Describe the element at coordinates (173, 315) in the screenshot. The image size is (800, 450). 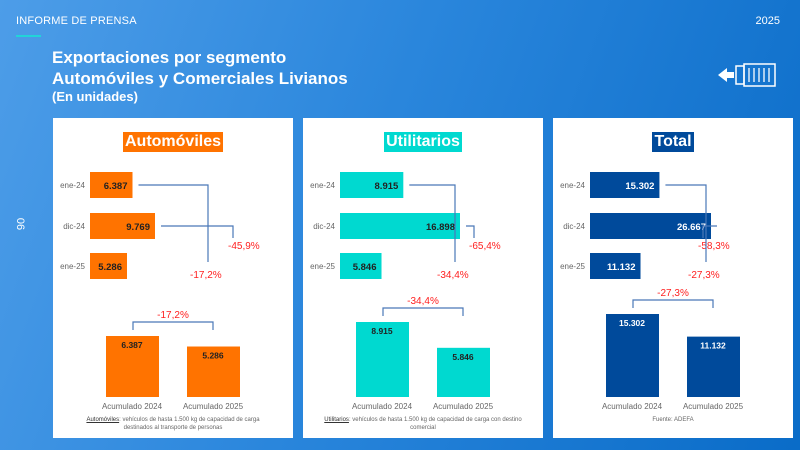
I see `change-label-cumulative: -17,2%` at that location.